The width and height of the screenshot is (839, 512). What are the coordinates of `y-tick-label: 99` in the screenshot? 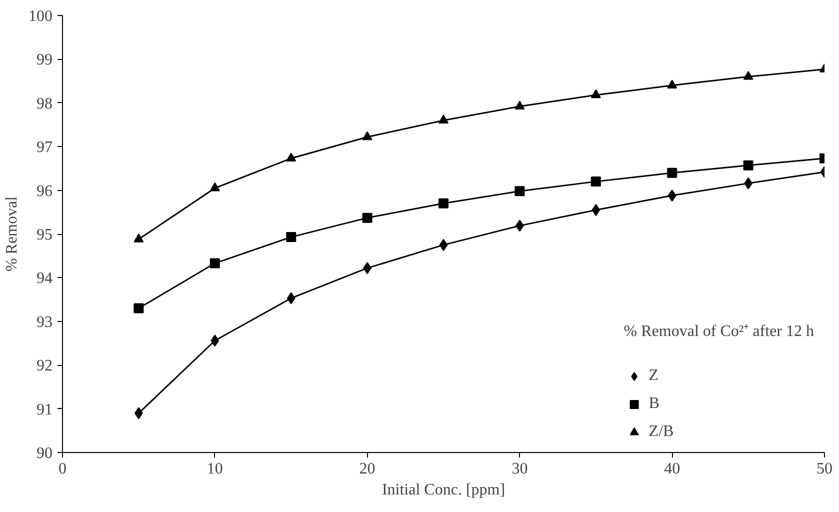 It's located at (44, 60).